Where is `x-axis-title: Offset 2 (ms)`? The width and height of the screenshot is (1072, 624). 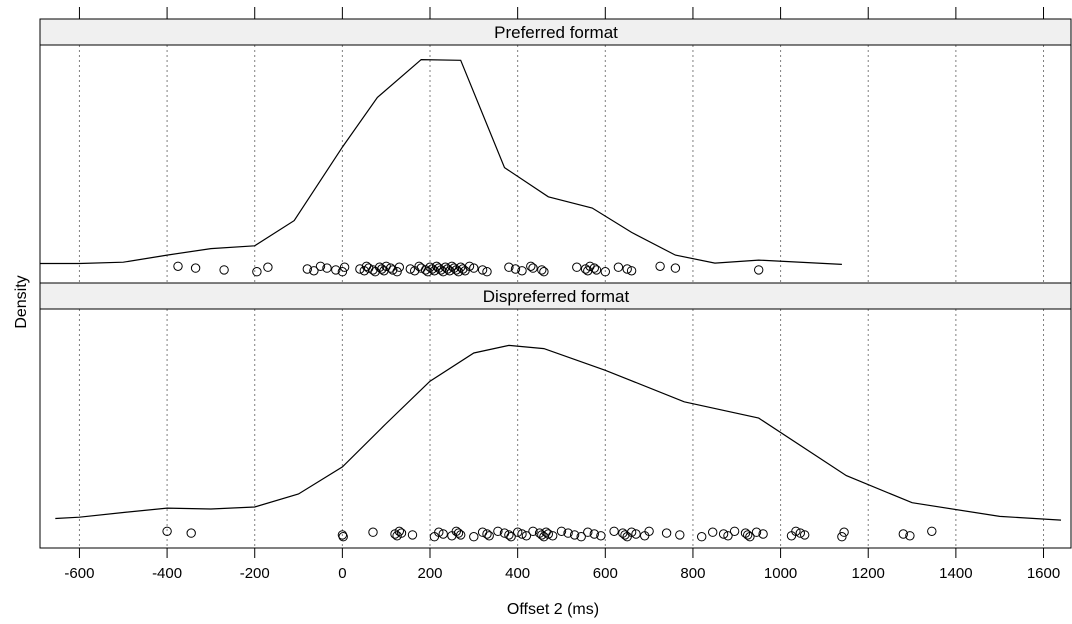 x-axis-title: Offset 2 (ms) is located at coordinates (553, 609).